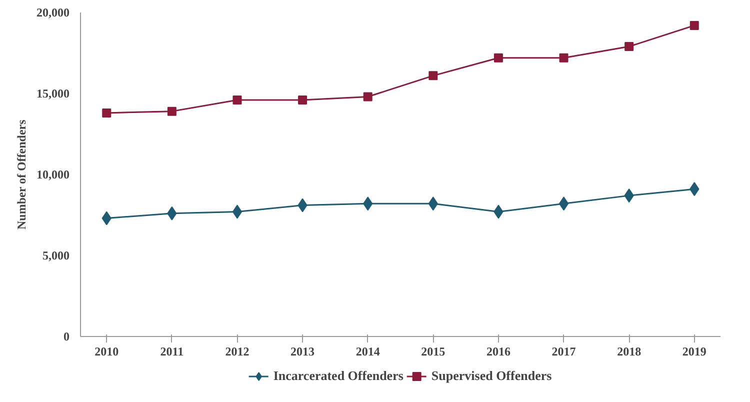 Image resolution: width=750 pixels, height=402 pixels. I want to click on y-tick-label: 20,000, so click(53, 13).